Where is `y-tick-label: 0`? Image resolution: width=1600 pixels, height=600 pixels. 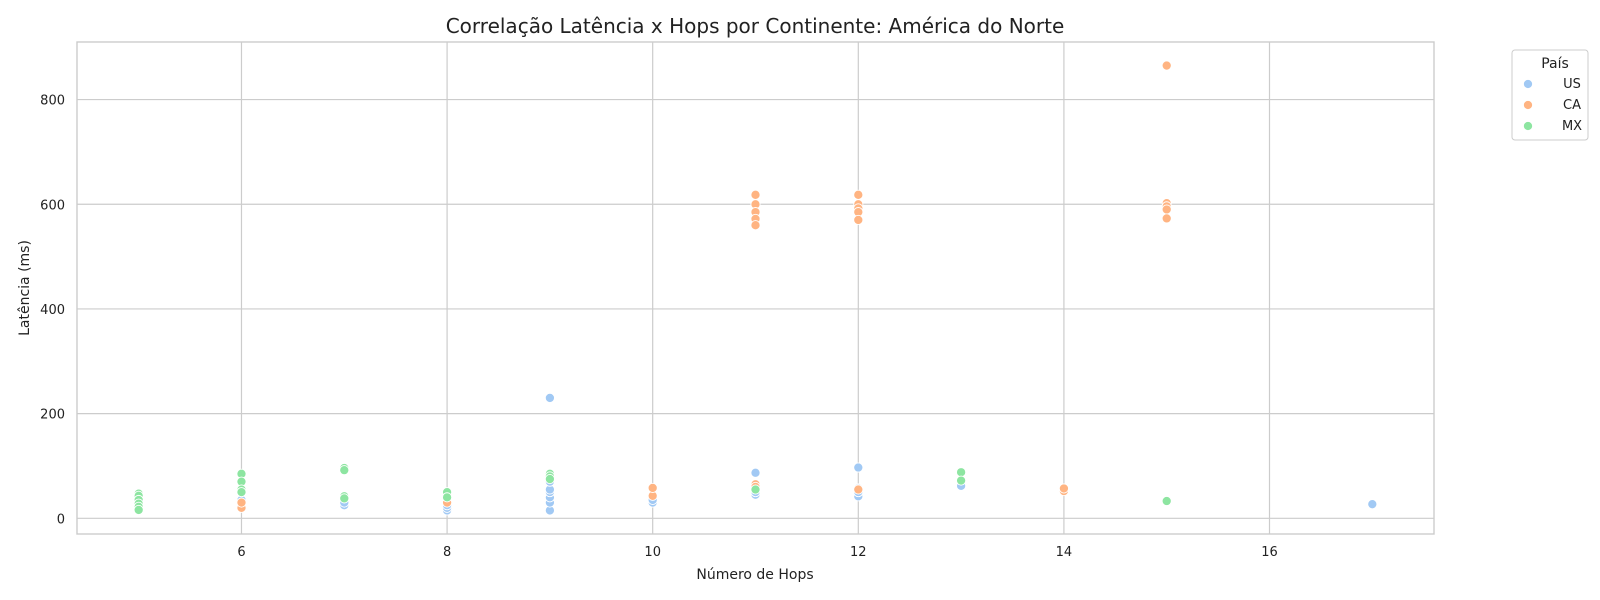
y-tick-label: 0 is located at coordinates (61, 519).